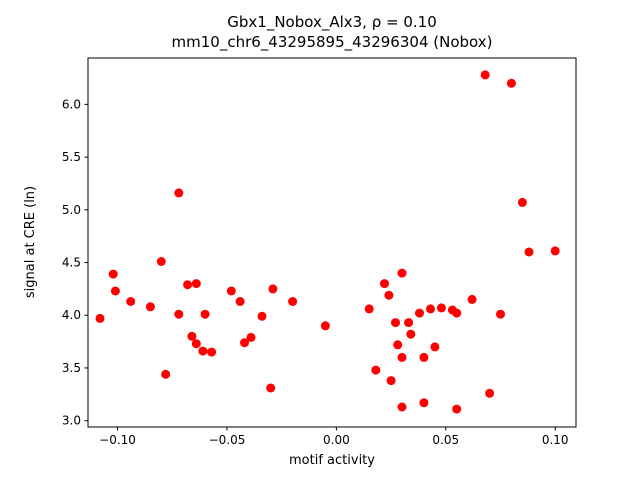  What do you see at coordinates (71, 315) in the screenshot?
I see `y-tick-label: 4.0` at bounding box center [71, 315].